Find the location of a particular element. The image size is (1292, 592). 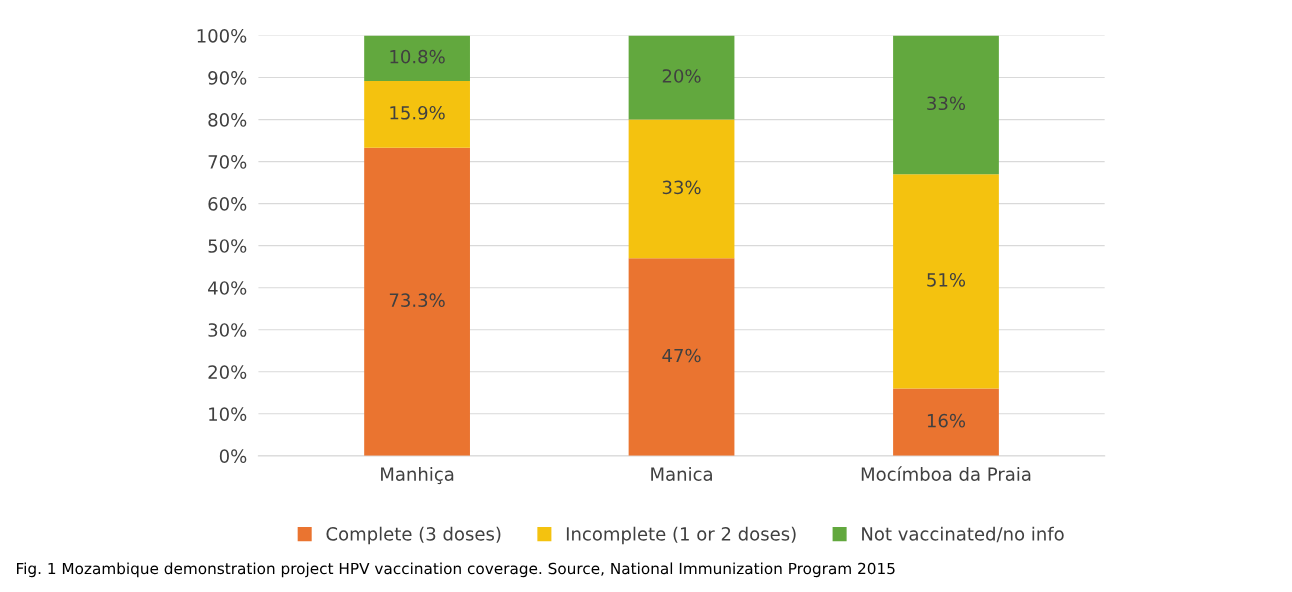

data-label: 73.3% is located at coordinates (417, 300).